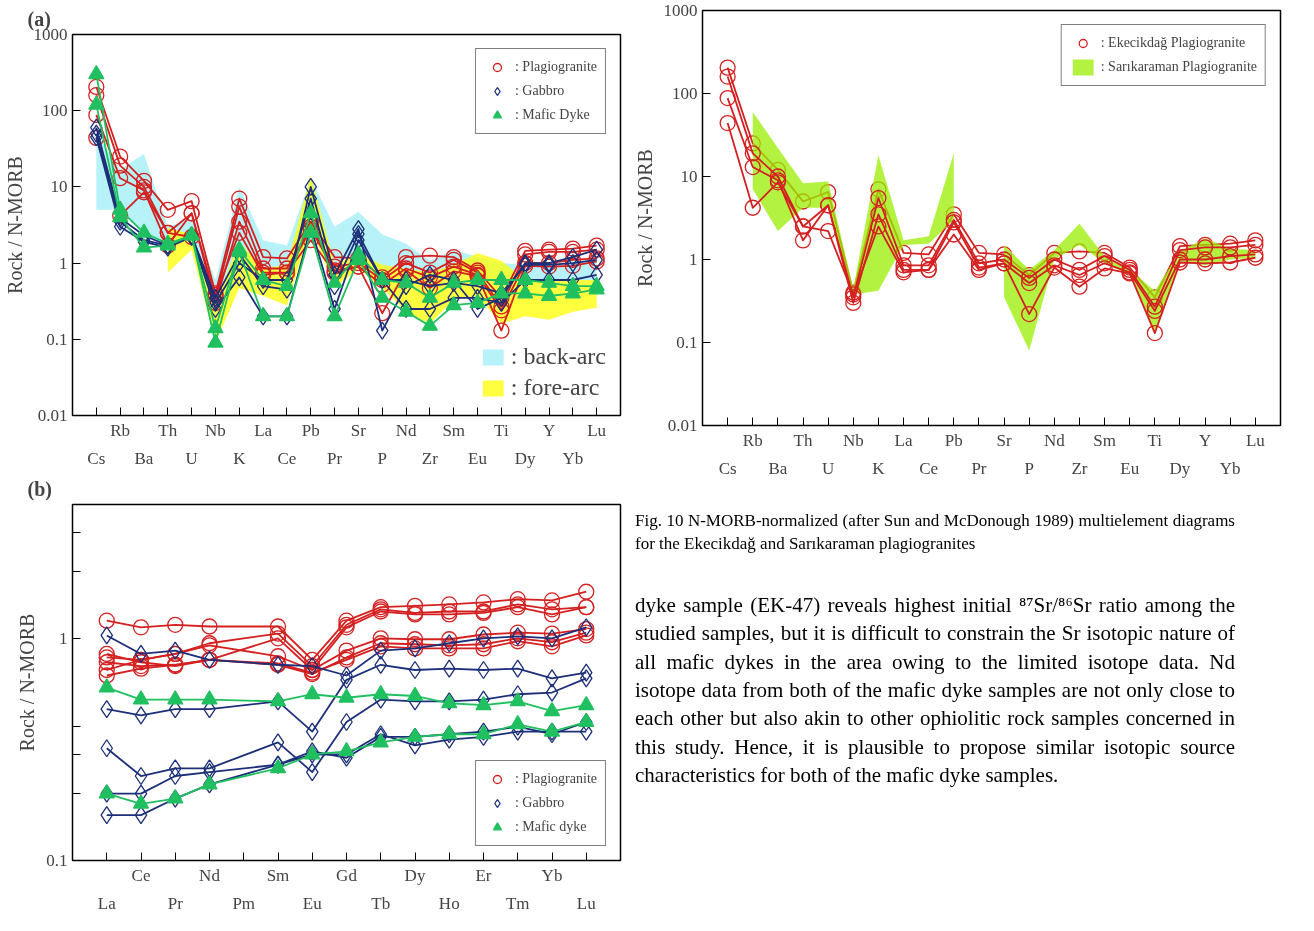 The height and width of the screenshot is (931, 1314). I want to click on legend-label: : back-arc, so click(558, 356).